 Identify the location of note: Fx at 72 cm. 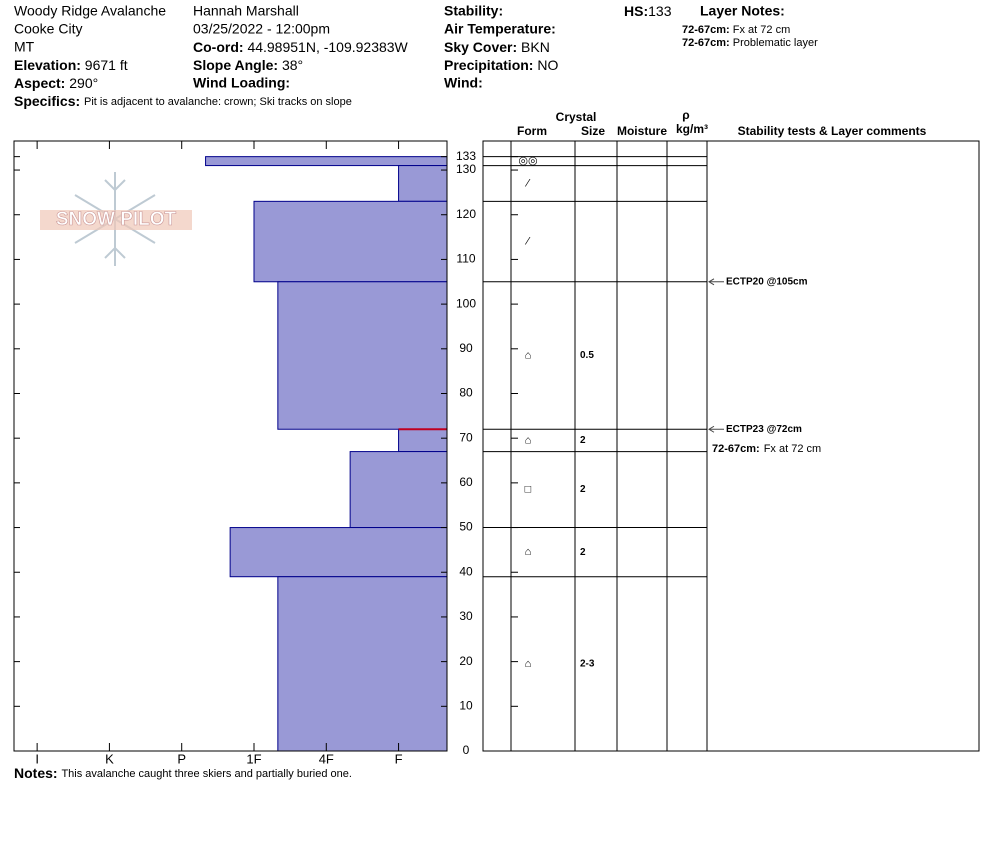
(761, 30).